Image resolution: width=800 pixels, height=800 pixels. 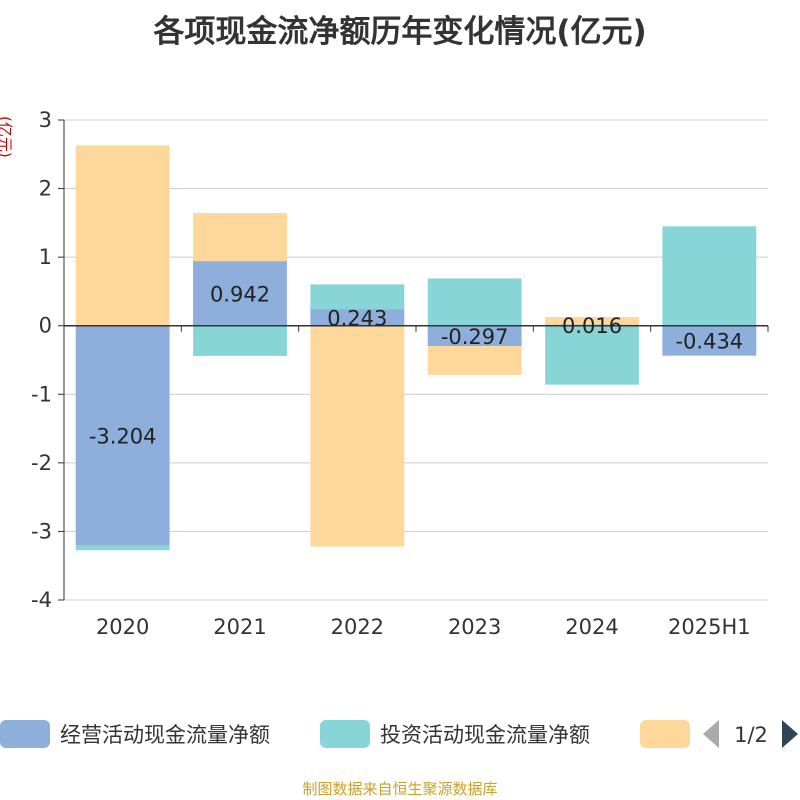 I want to click on y-tick-label: 1, so click(x=45, y=257).